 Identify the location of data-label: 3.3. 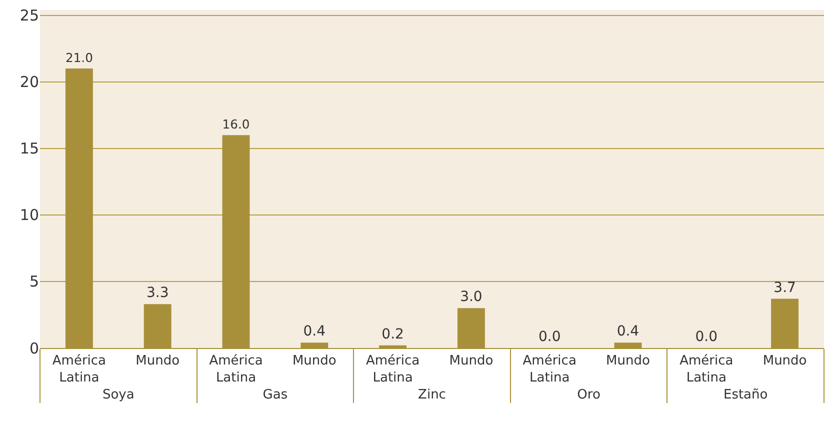
(157, 293).